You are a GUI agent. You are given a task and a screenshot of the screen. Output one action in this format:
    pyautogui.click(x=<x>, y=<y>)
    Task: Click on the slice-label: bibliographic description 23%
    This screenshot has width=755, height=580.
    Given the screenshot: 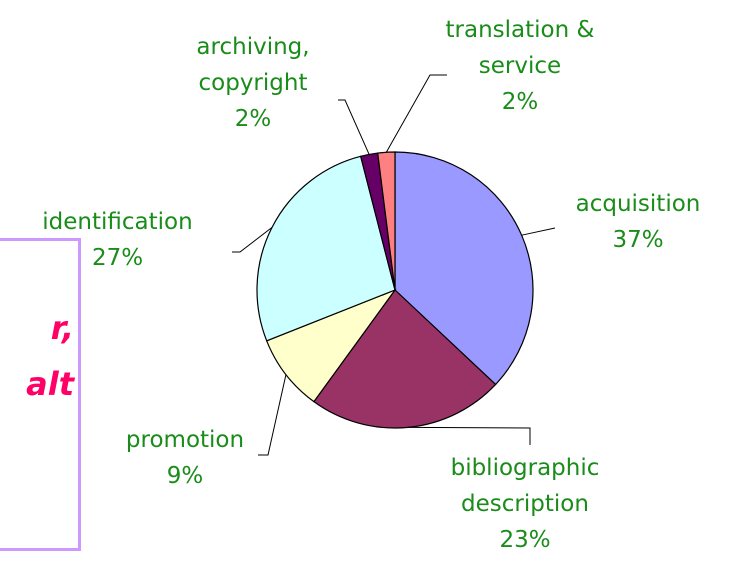 What is the action you would take?
    pyautogui.click(x=525, y=504)
    